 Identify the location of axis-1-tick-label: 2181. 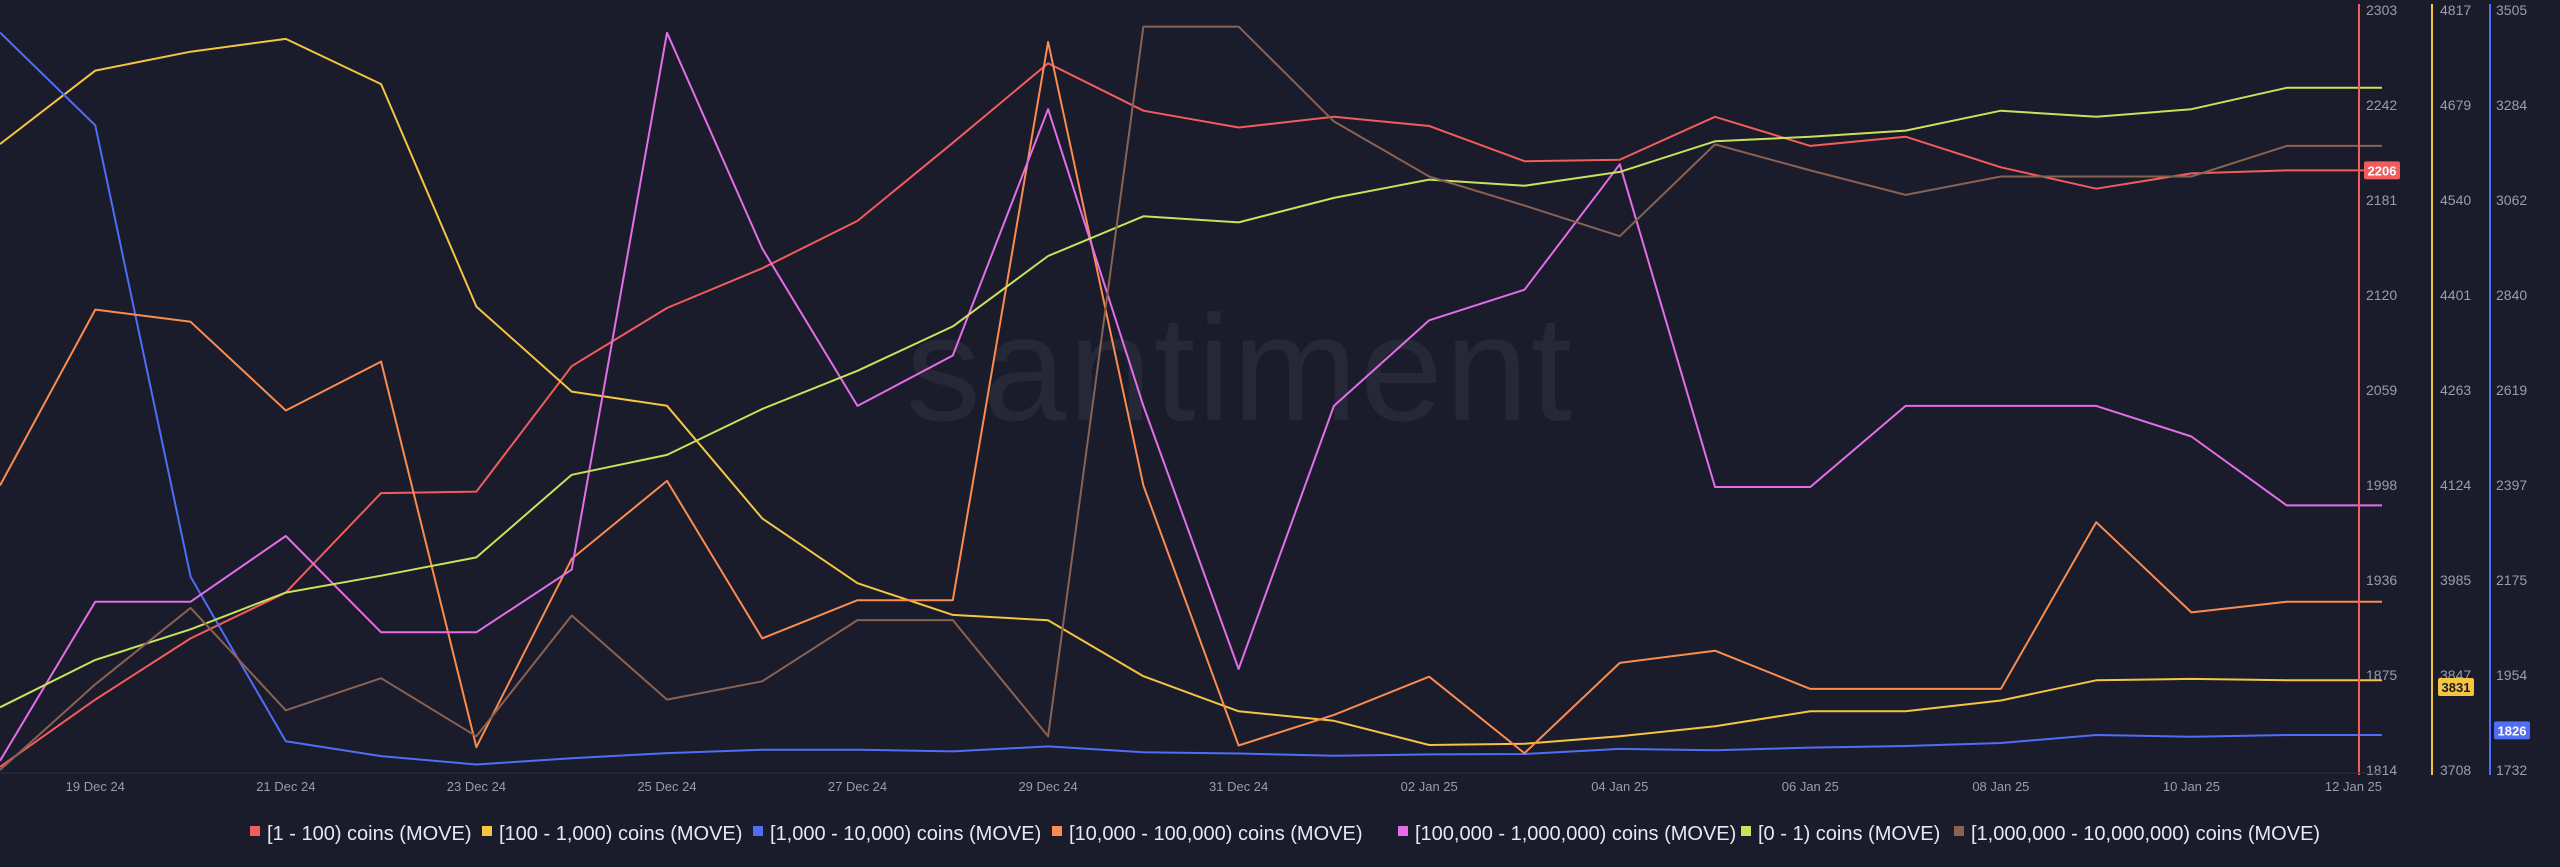
(2381, 200).